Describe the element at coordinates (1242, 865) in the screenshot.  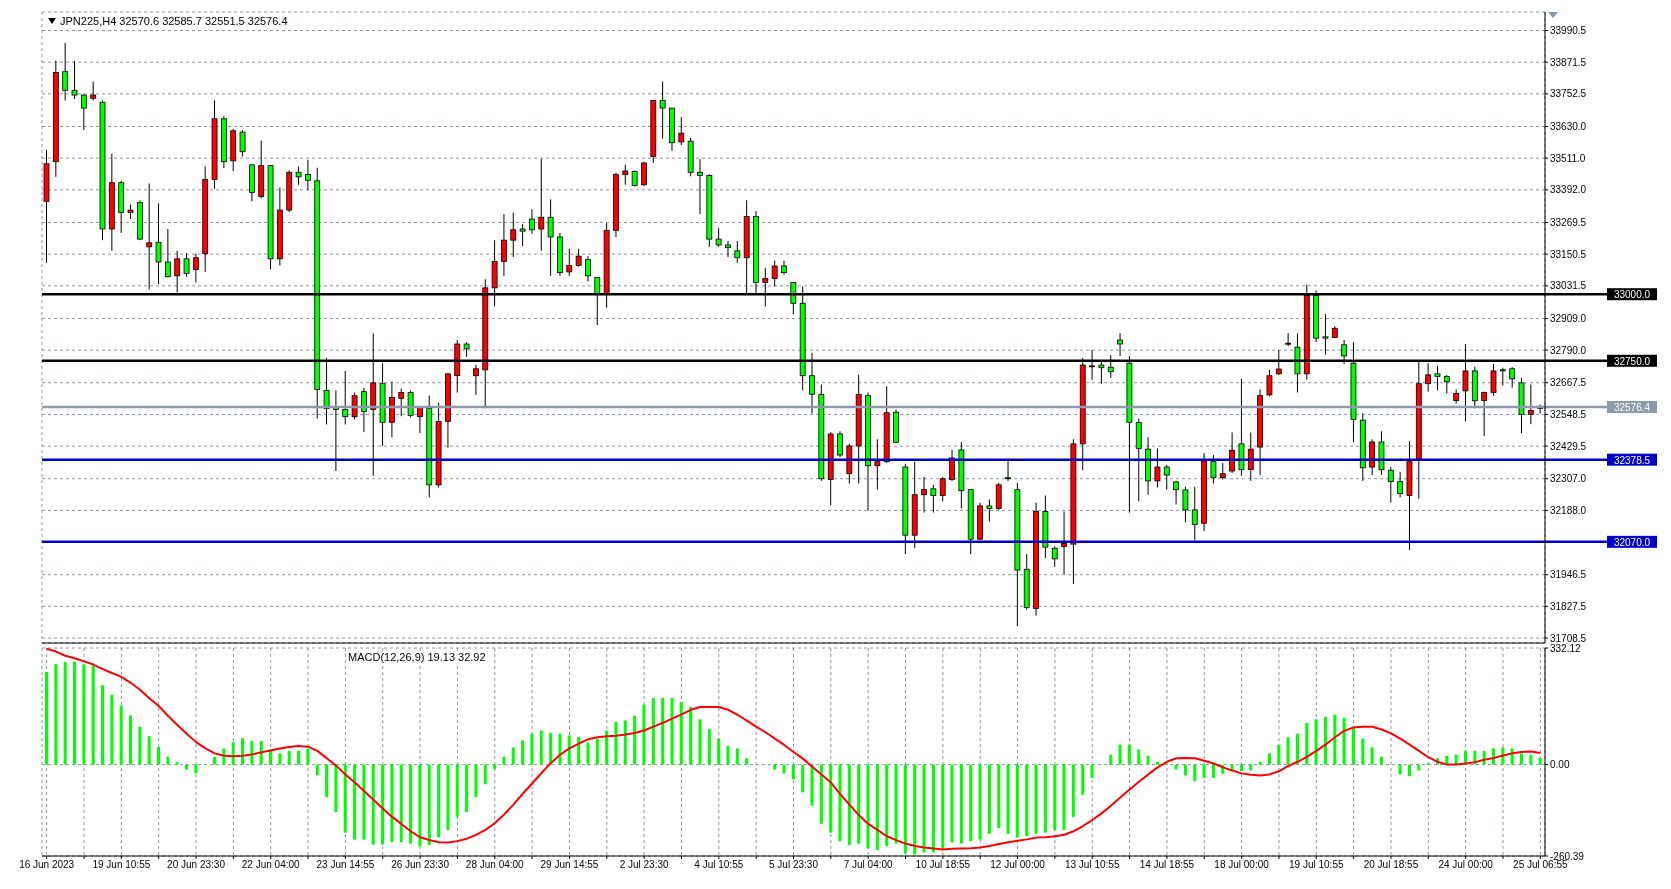
I see `x-tick-label: 18 Jul 00:00` at that location.